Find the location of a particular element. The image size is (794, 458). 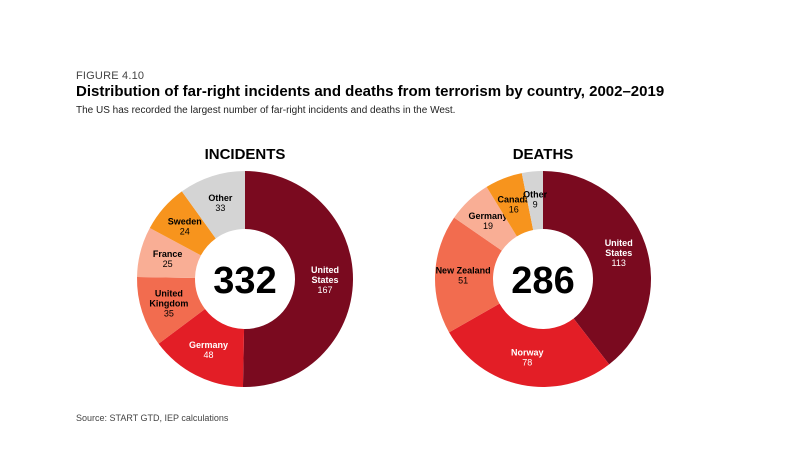

deaths-title: DEATHS is located at coordinates (543, 154).